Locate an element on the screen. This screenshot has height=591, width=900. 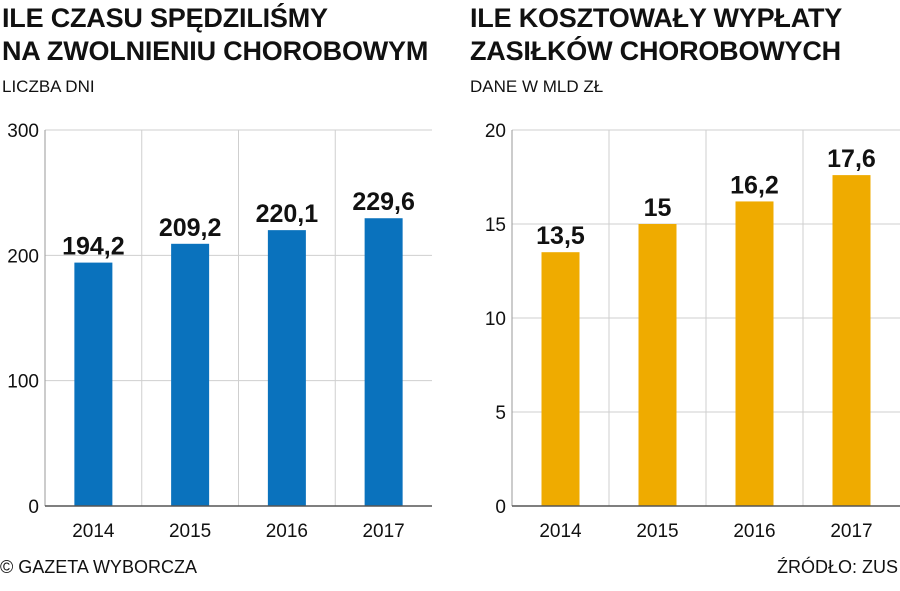
right-x-tick-label: 2016 is located at coordinates (754, 531).